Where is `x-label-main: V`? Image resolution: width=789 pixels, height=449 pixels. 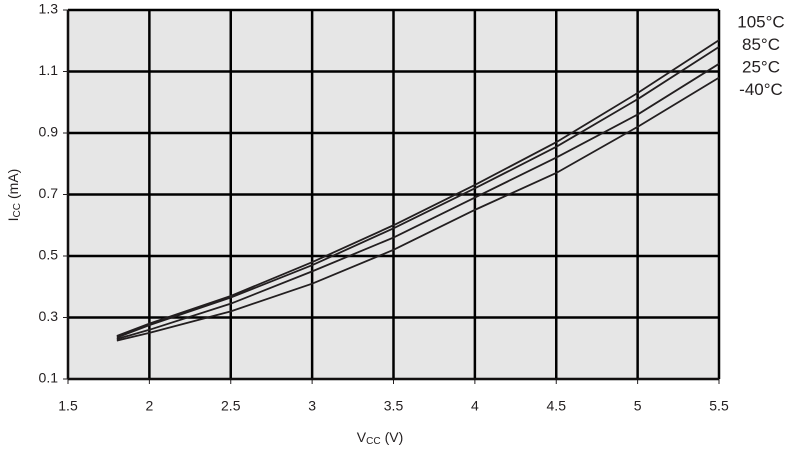
x-label-main: V is located at coordinates (362, 437).